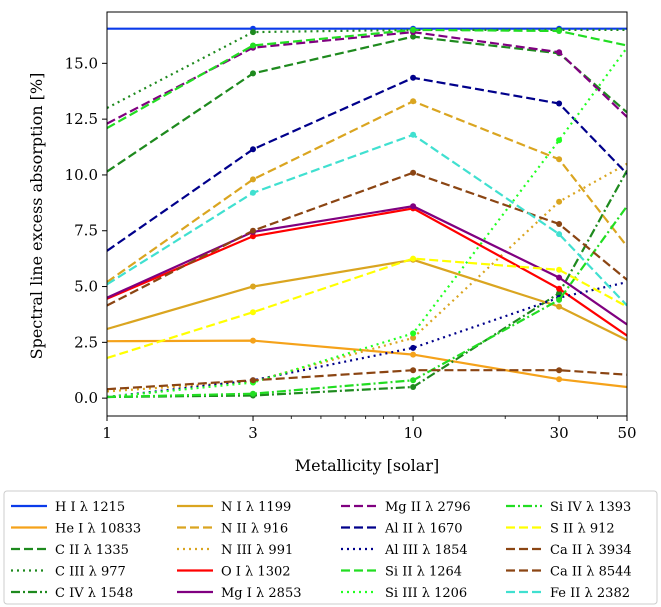 The width and height of the screenshot is (661, 607). Describe the element at coordinates (253, 433) in the screenshot. I see `x-tick-label: 3` at that location.